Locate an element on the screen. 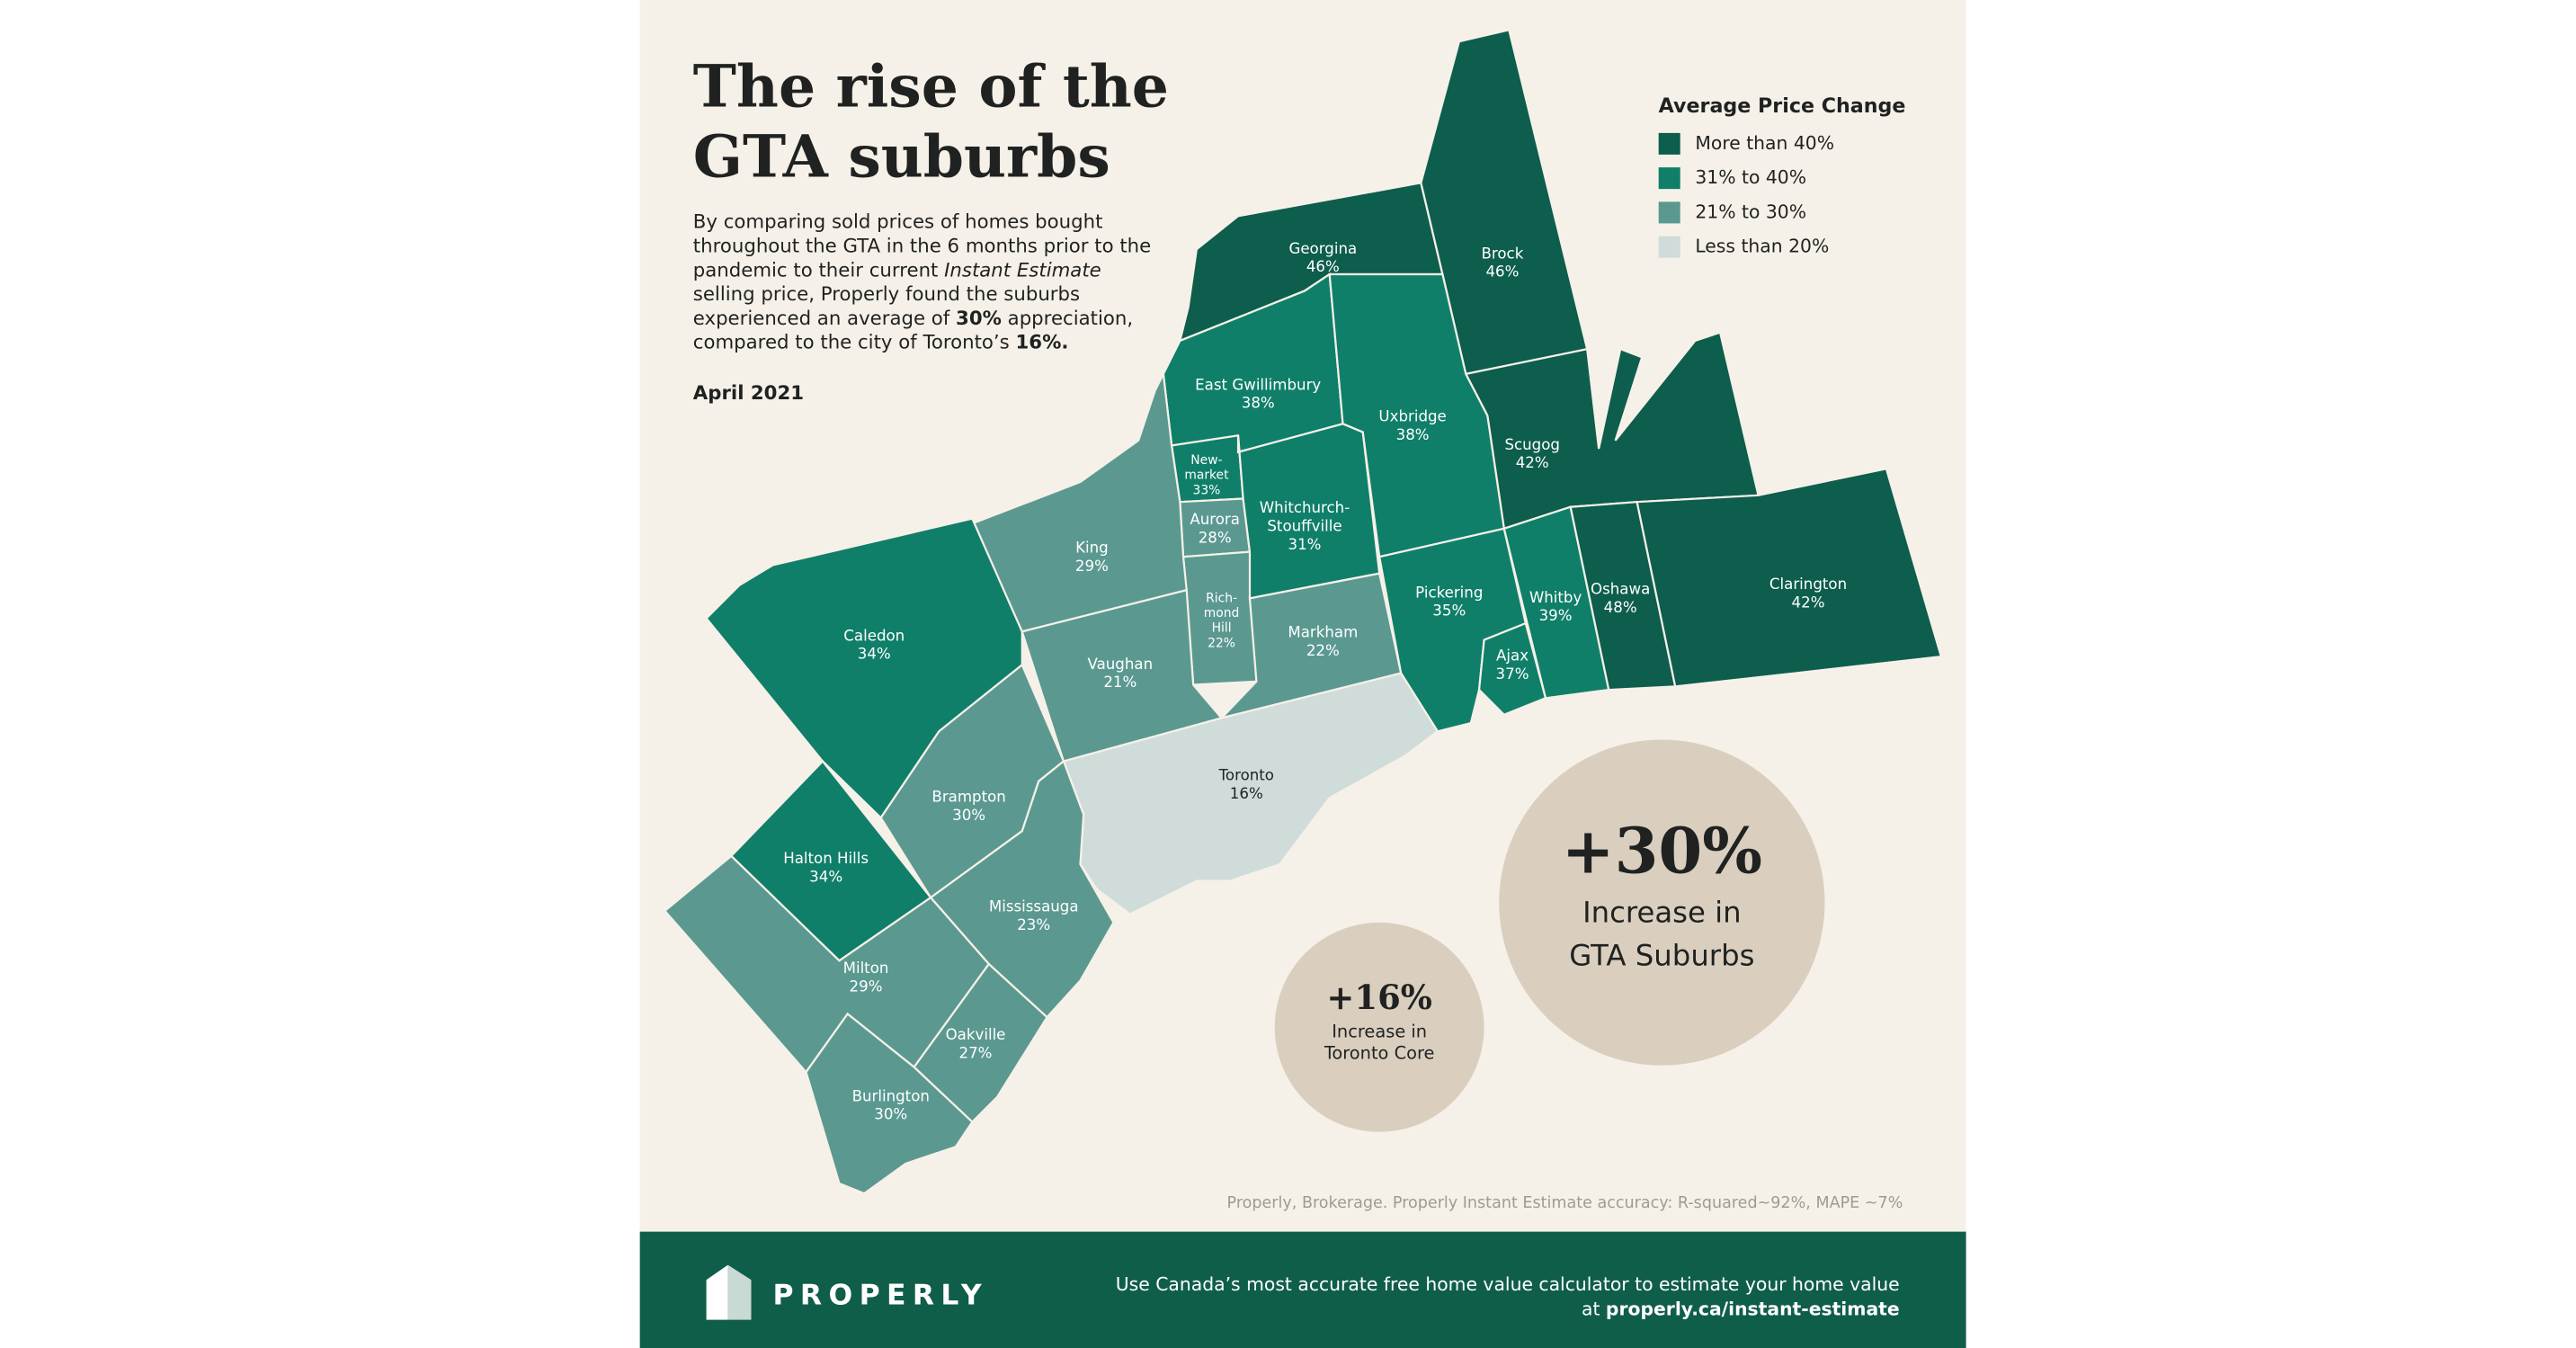 This screenshot has height=1348, width=2576. text-span: appreciation, is located at coordinates (1068, 319).